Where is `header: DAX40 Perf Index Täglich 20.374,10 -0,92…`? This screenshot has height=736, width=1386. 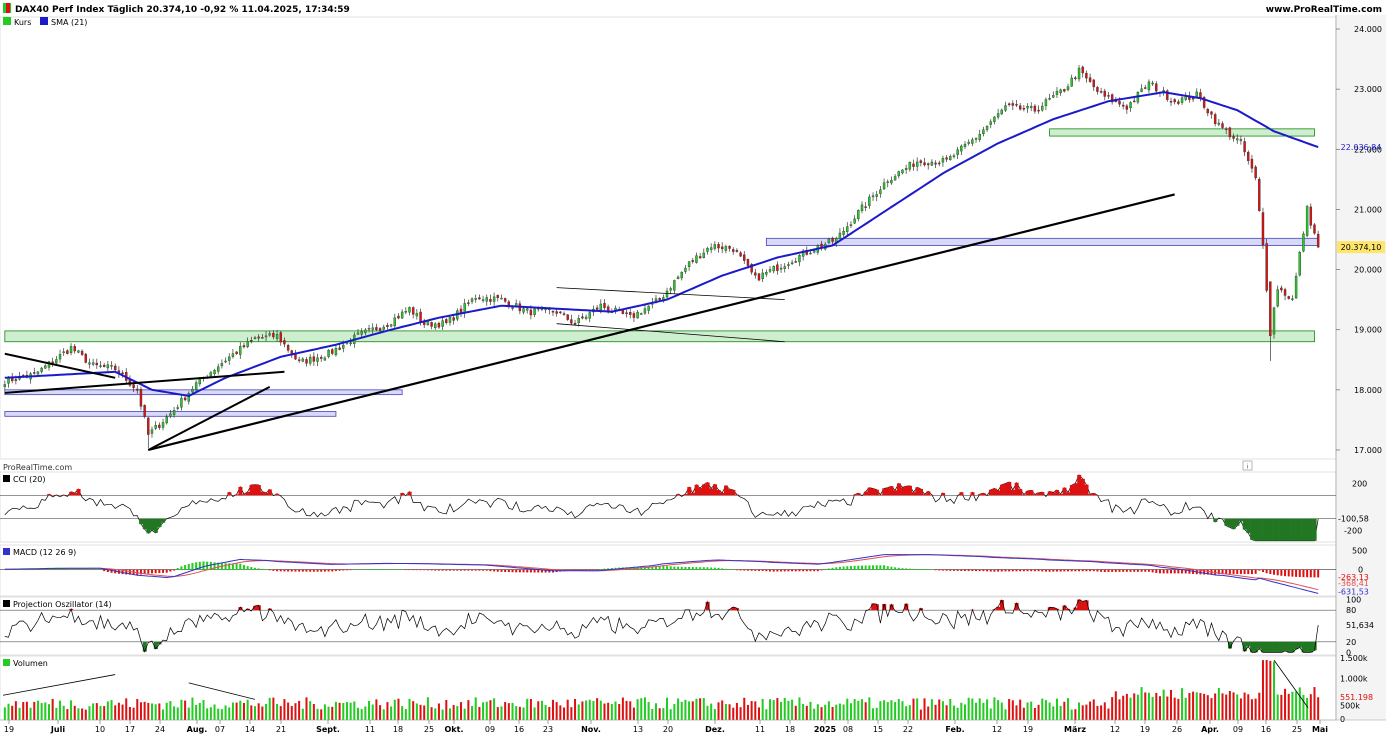
header: DAX40 Perf Index Täglich 20.374,10 -0,92… is located at coordinates (692, 9).